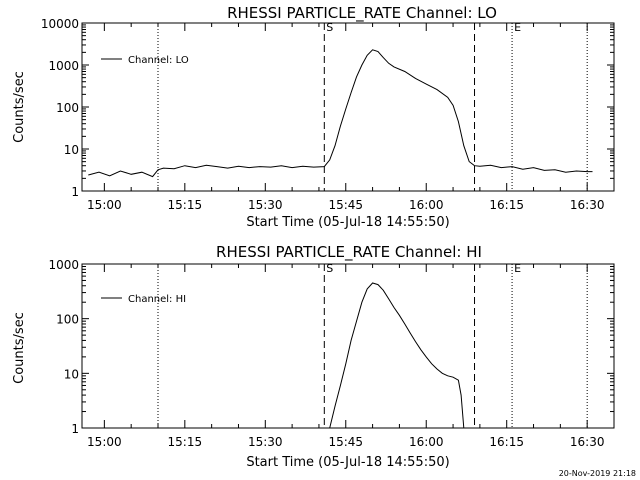 The width and height of the screenshot is (640, 480). I want to click on panel-lo-marker-label: S, so click(329, 27).